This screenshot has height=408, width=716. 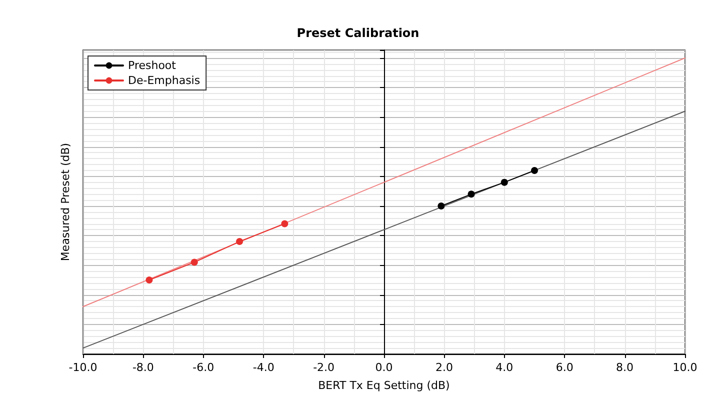 I want to click on chart-title: Preset Calibration, so click(x=358, y=33).